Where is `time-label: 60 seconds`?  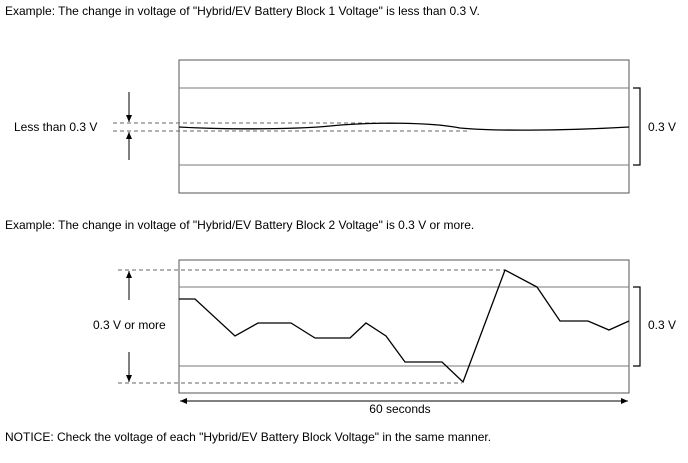 time-label: 60 seconds is located at coordinates (399, 409).